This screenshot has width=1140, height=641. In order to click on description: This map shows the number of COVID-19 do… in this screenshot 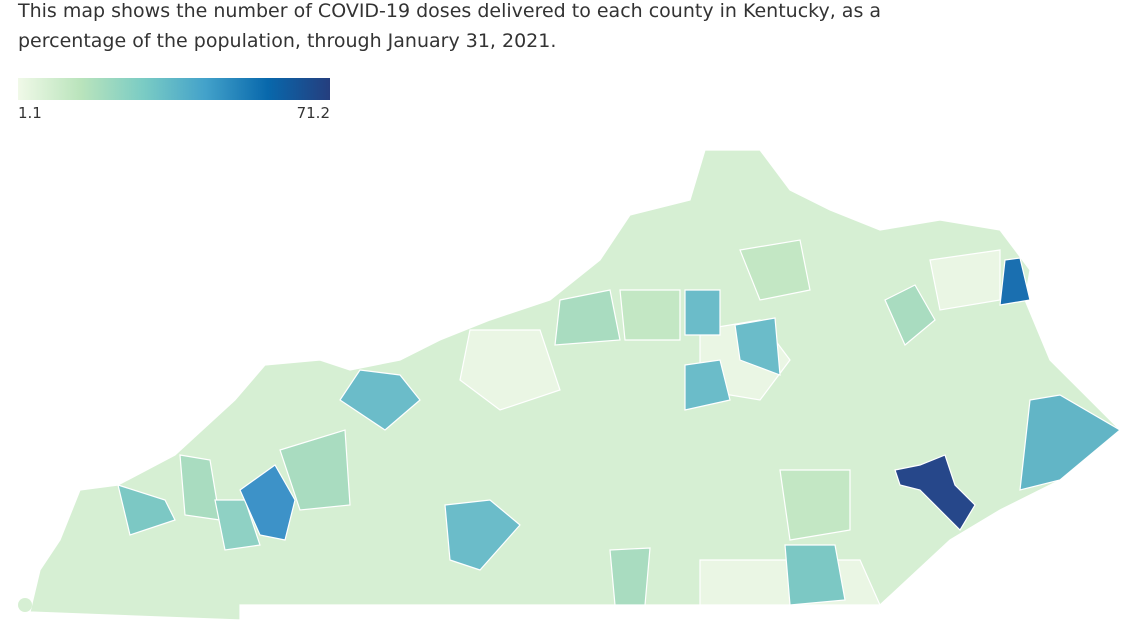, I will do `click(450, 11)`.